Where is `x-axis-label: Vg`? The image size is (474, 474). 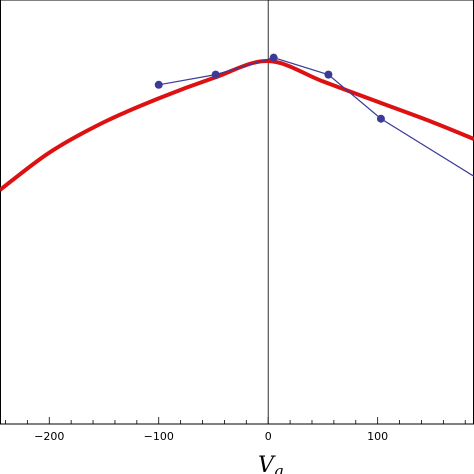 x-axis-label: Vg is located at coordinates (271, 463).